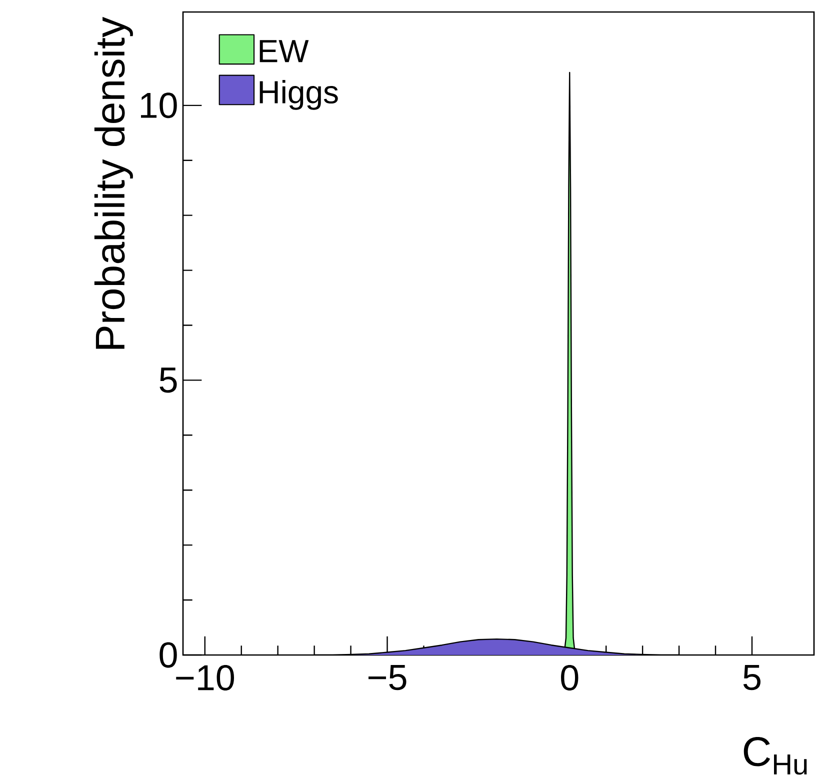  I want to click on y-tick-label: 10, so click(158, 105).